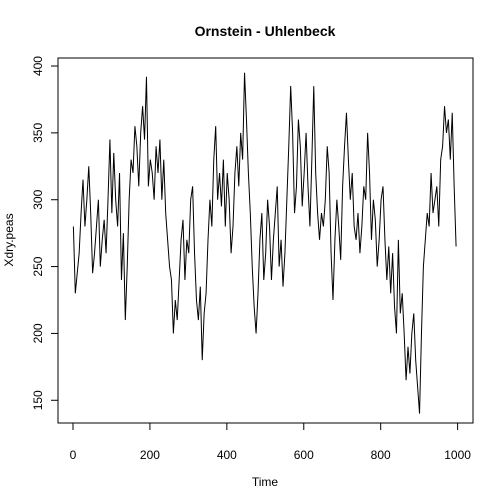 This screenshot has height=504, width=504. Describe the element at coordinates (38, 266) in the screenshot. I see `y-tick-label: 250` at that location.